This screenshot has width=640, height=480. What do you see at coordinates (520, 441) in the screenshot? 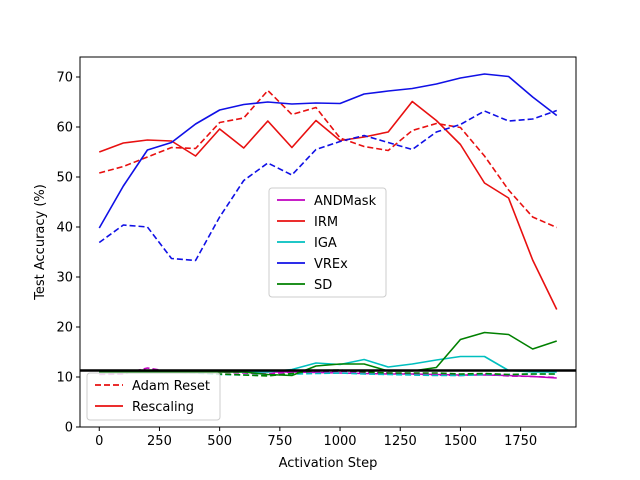
I see `x-tick-label: 1750` at bounding box center [520, 441].